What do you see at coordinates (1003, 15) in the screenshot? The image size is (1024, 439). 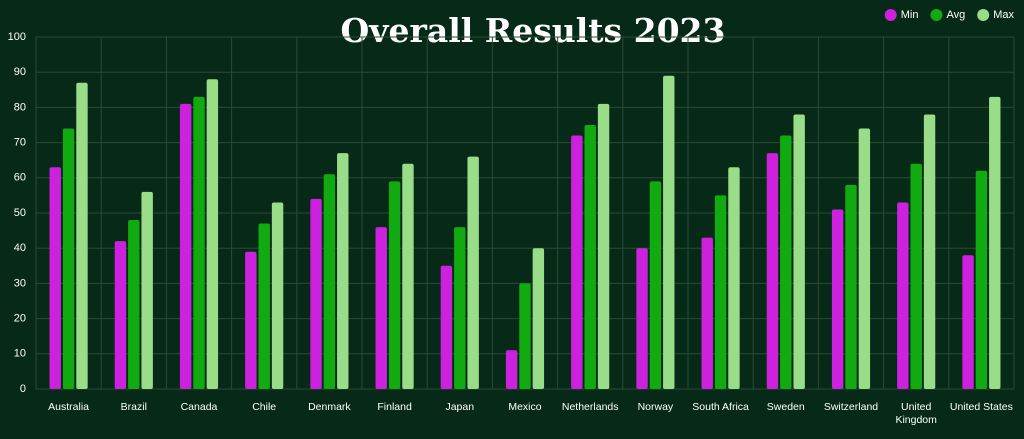 I see `legend-label: Max` at bounding box center [1003, 15].